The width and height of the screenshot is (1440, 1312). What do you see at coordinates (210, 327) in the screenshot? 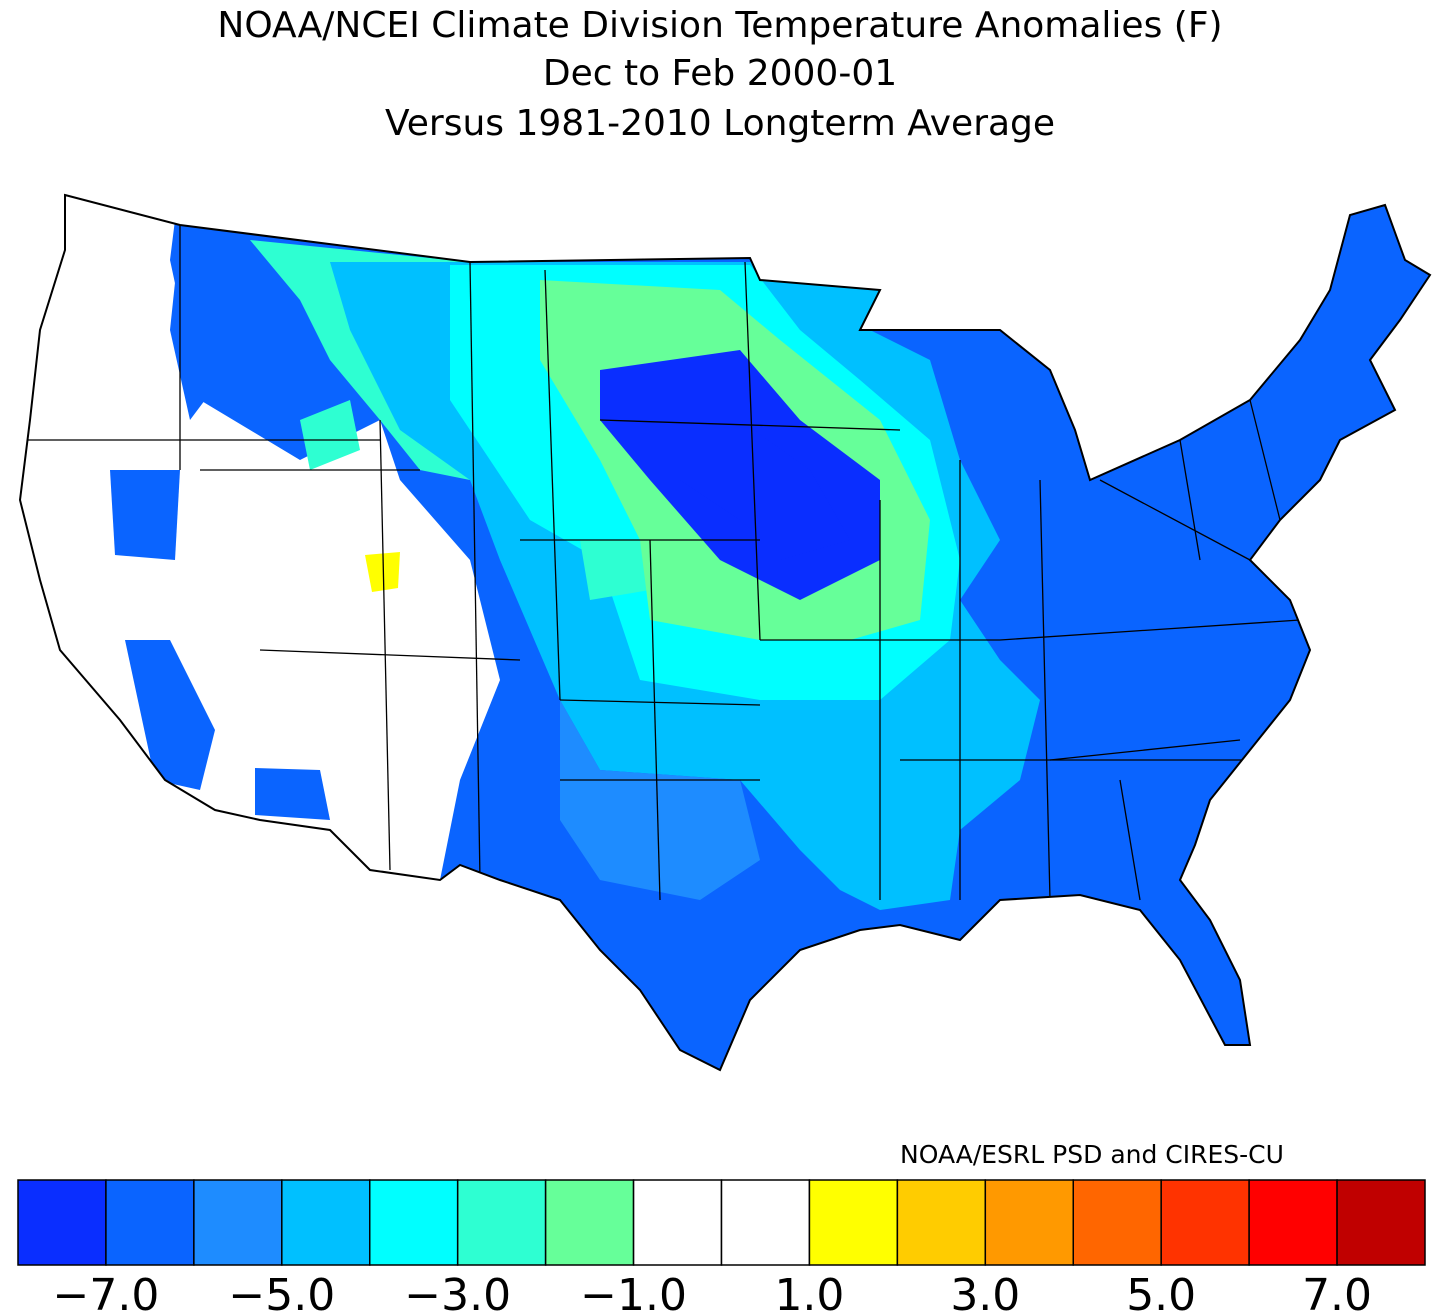
I see `climate-region--7to-6-5` at bounding box center [210, 327].